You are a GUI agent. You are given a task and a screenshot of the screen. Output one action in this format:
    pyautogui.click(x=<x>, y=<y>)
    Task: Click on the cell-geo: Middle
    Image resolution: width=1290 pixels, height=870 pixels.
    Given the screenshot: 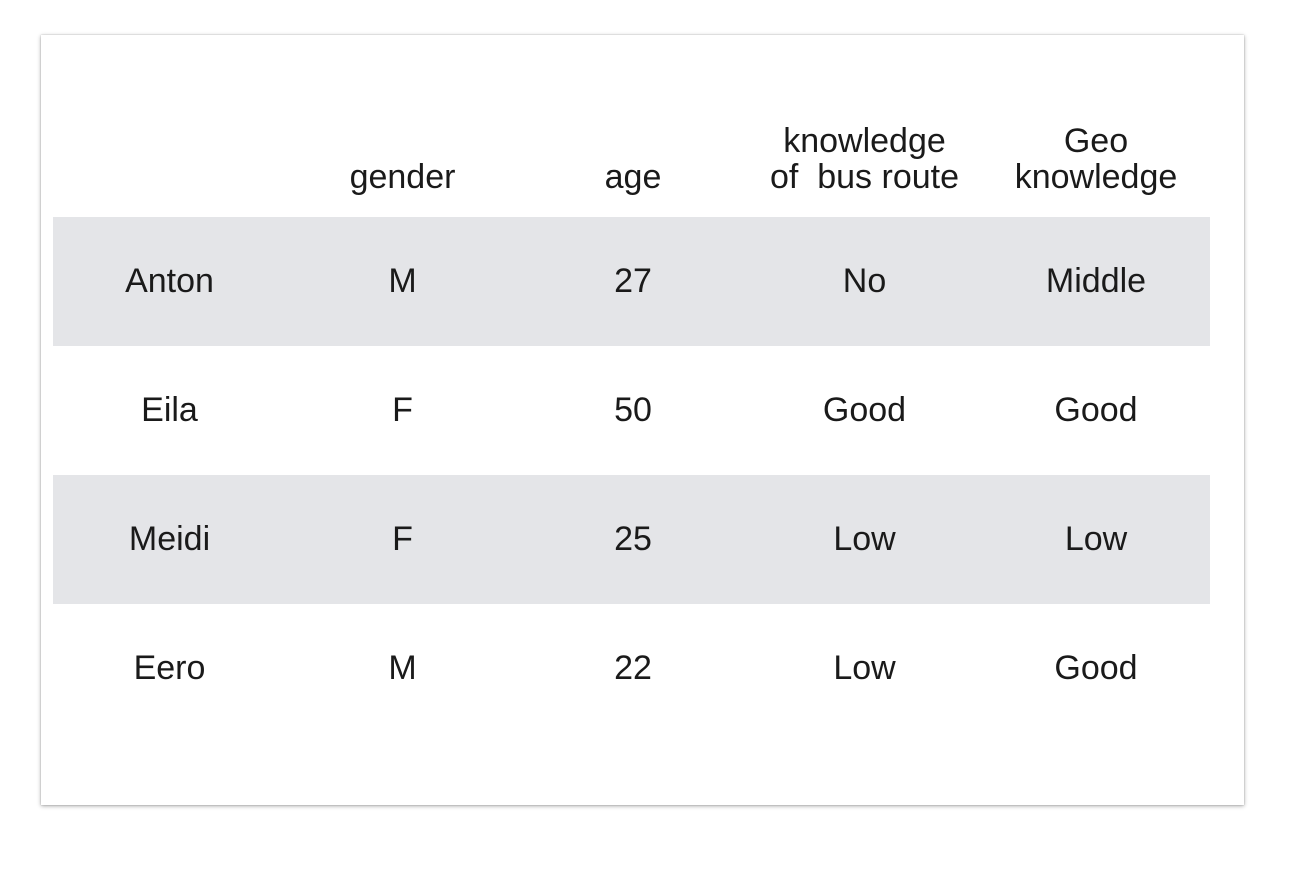 What is the action you would take?
    pyautogui.click(x=1096, y=281)
    